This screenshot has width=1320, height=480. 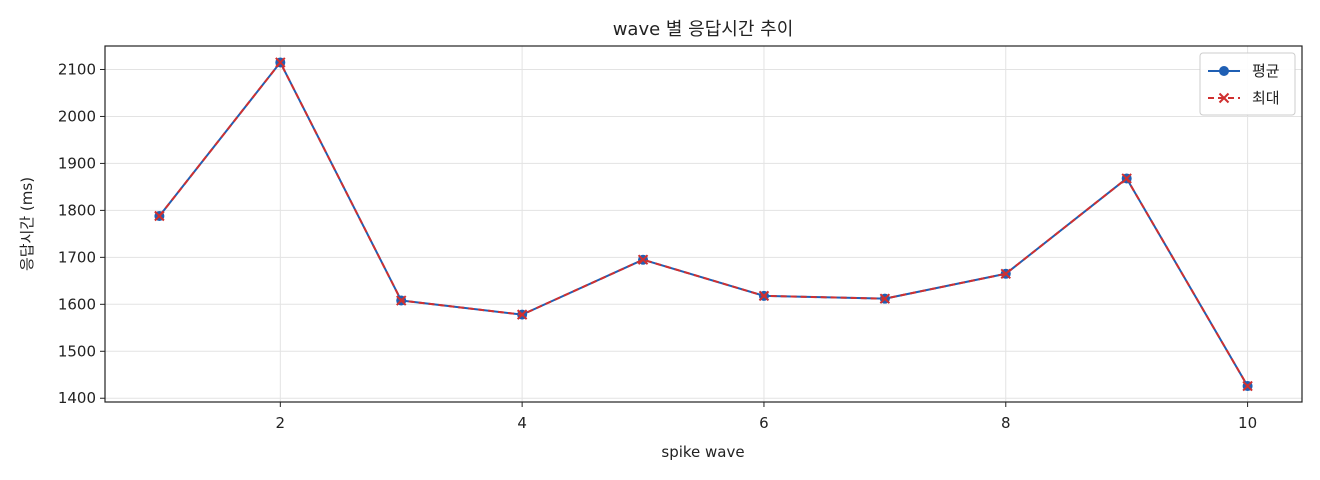 What do you see at coordinates (77, 69) in the screenshot?
I see `y-tick-label: 2100` at bounding box center [77, 69].